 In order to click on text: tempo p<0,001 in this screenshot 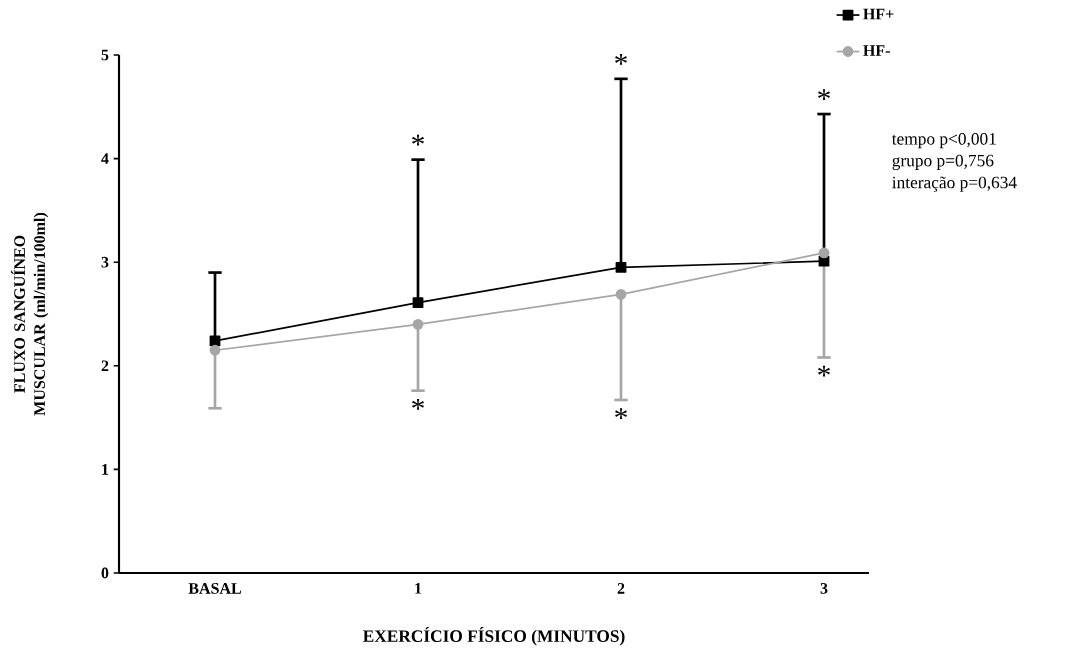, I will do `click(943, 140)`.